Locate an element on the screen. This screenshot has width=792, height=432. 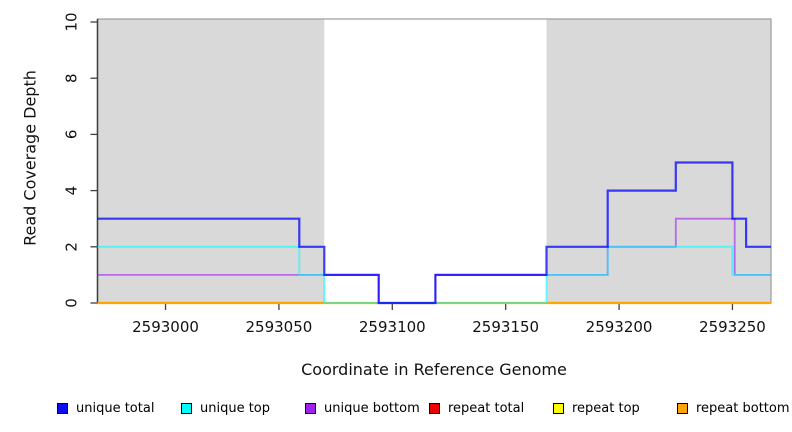
legend-label: repeat bottom is located at coordinates (743, 408).